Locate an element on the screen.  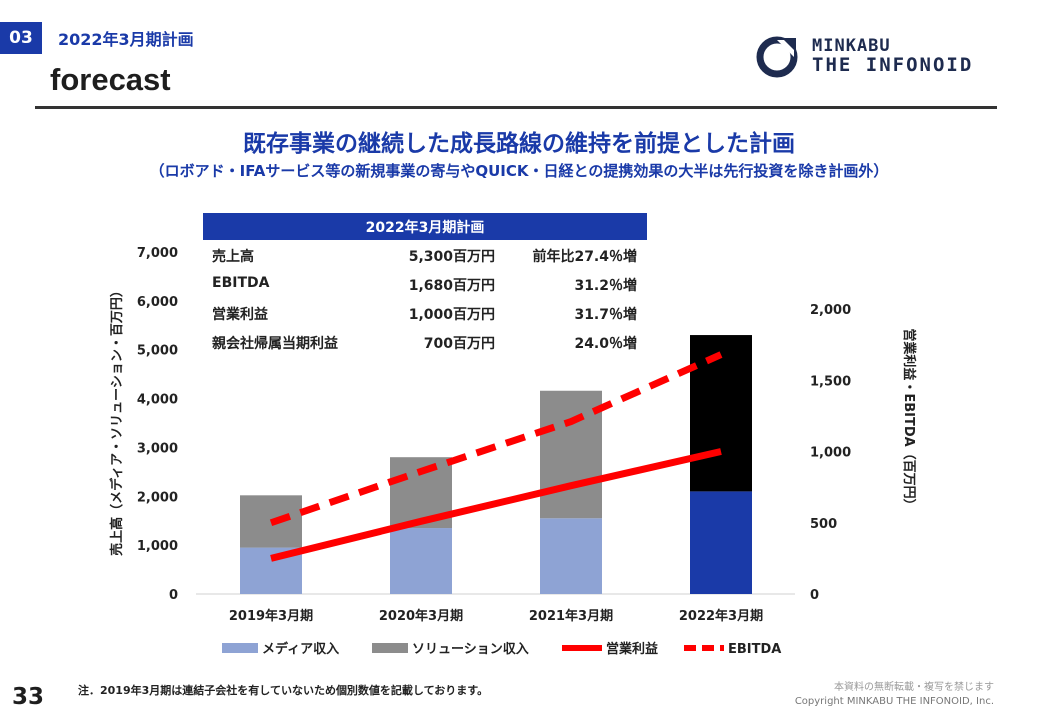
row-change: 31.7％増 is located at coordinates (605, 315).